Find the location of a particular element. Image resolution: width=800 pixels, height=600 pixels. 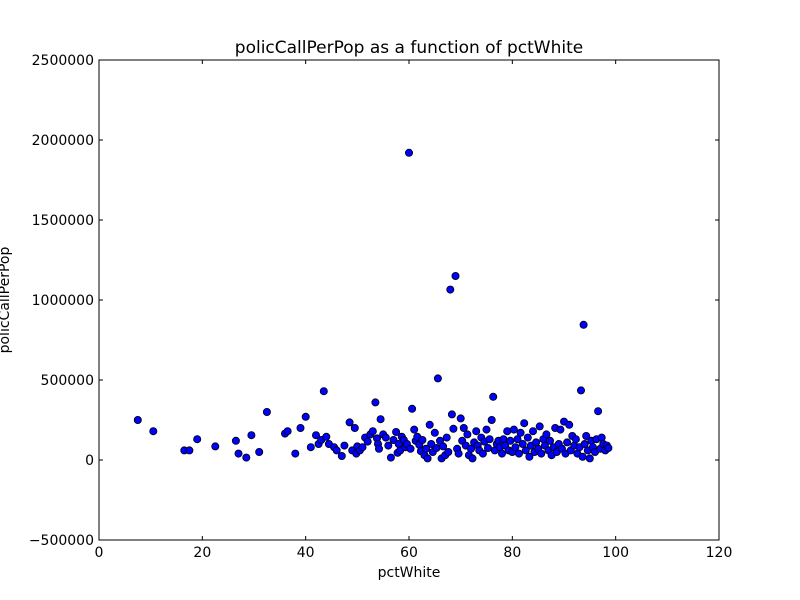

x-tick-label: 80 is located at coordinates (512, 553).